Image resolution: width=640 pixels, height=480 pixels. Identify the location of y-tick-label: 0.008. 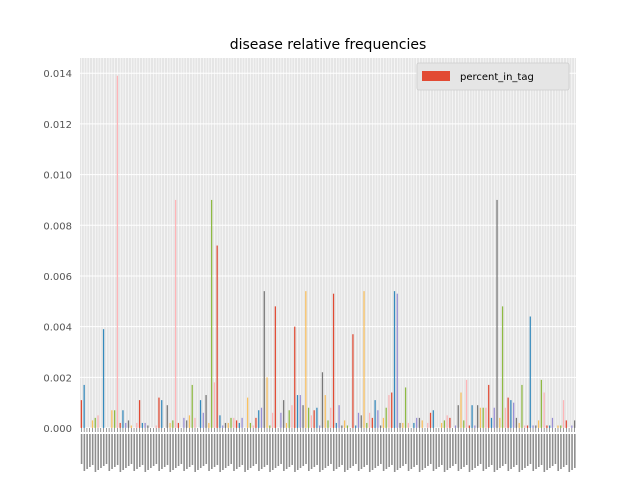
(57, 226).